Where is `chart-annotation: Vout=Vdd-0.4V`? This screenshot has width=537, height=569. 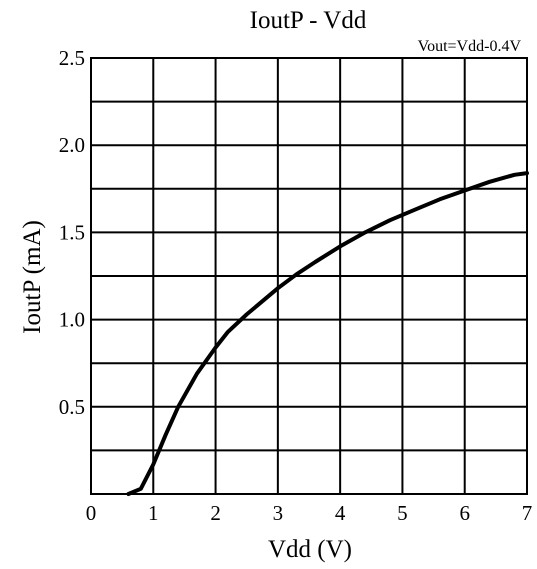 chart-annotation: Vout=Vdd-0.4V is located at coordinates (470, 46).